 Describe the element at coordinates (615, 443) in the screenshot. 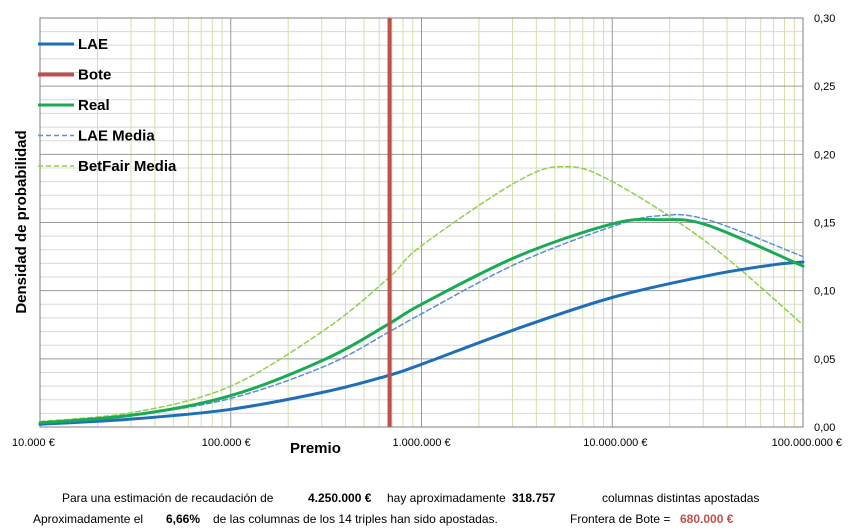

I see `x-tick-label: 10.000.000 €` at that location.